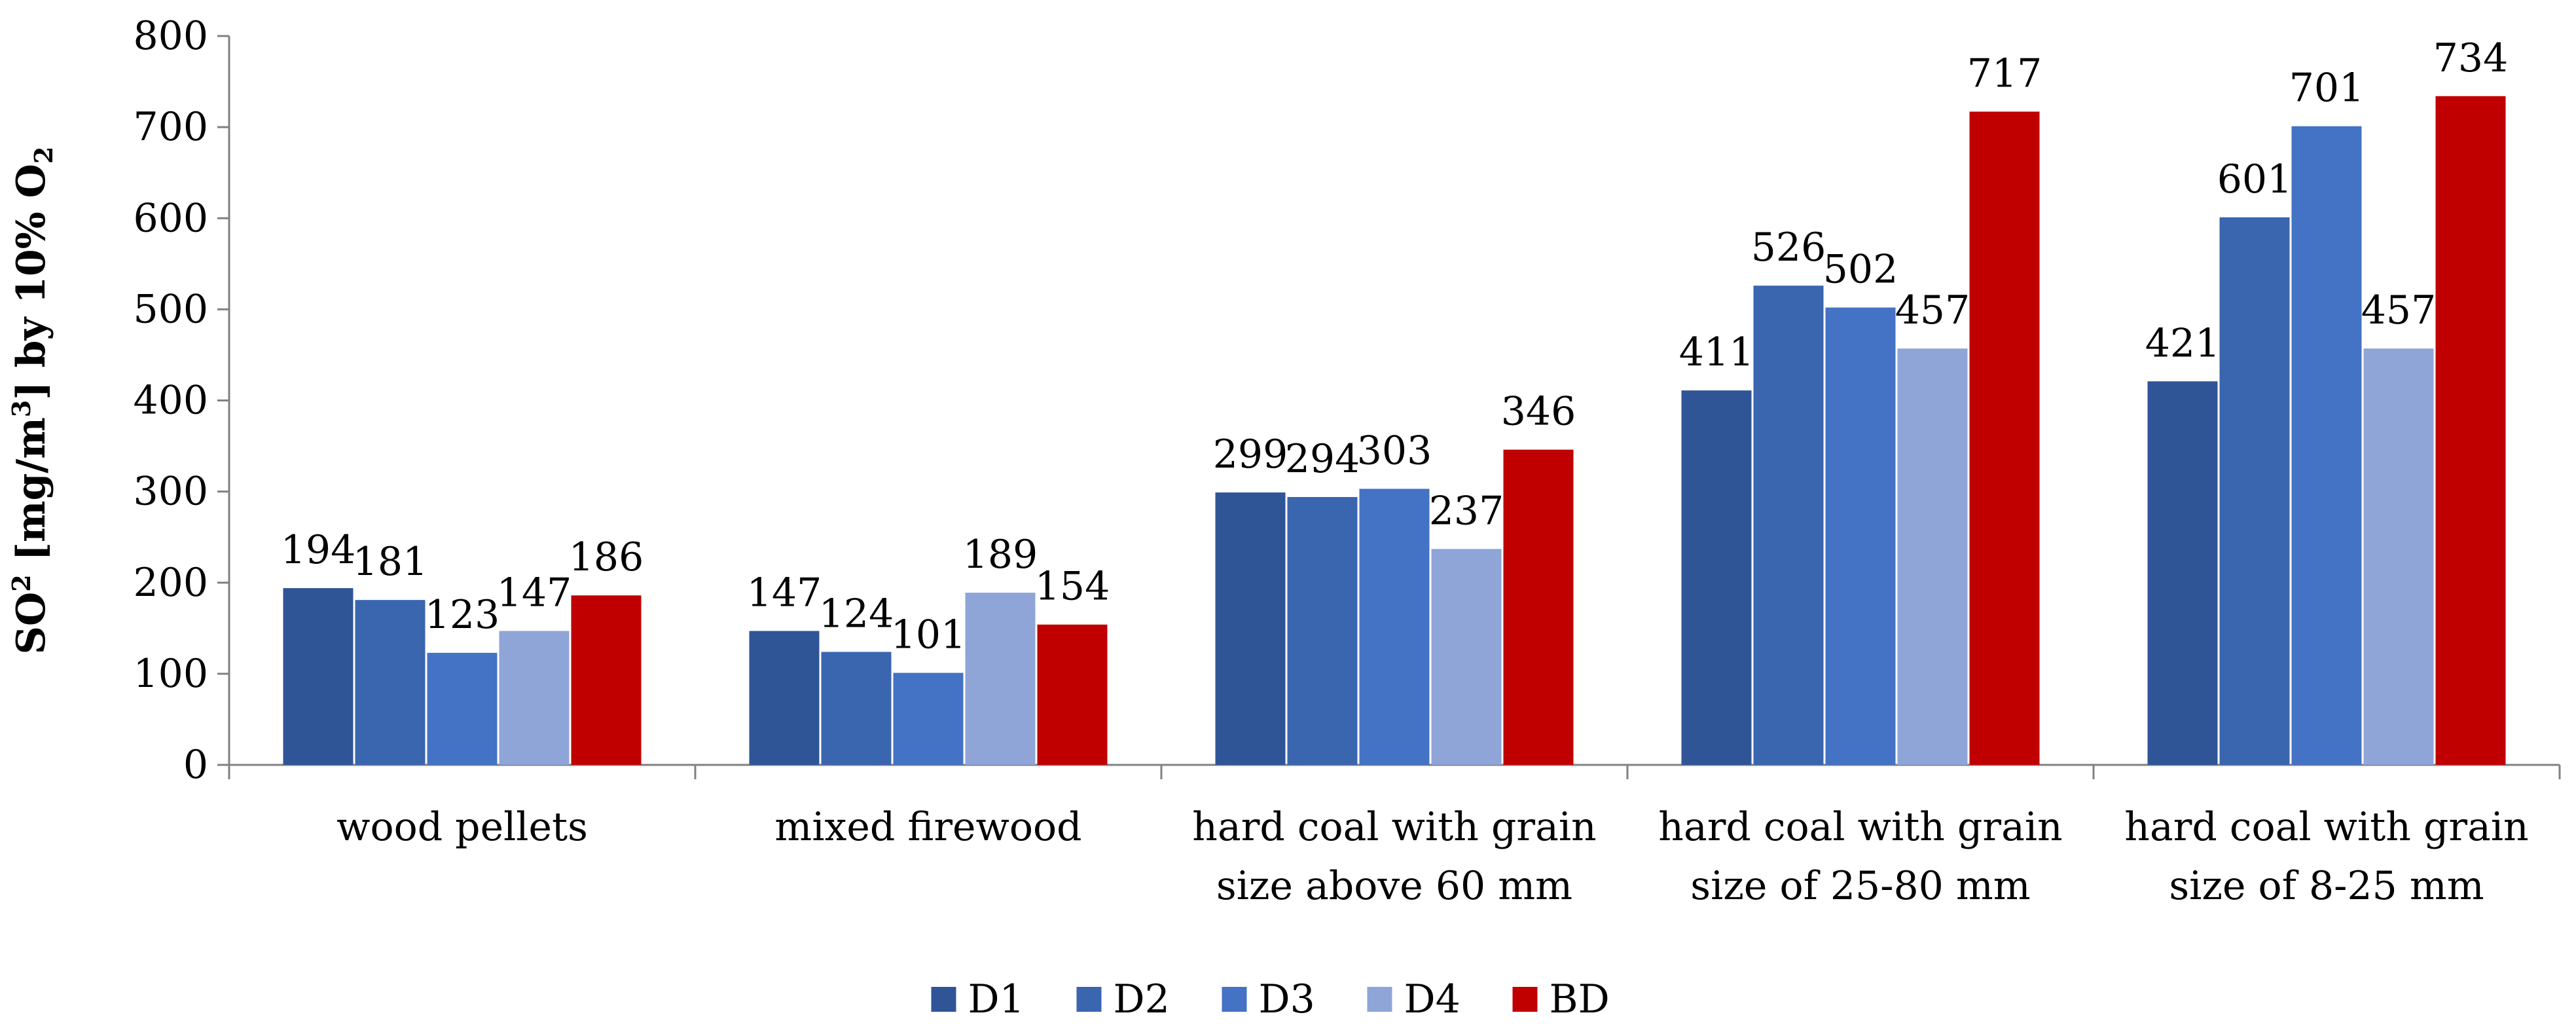 The height and width of the screenshot is (1036, 2576). Describe the element at coordinates (2255, 179) in the screenshot. I see `data-label-d2: 601` at that location.